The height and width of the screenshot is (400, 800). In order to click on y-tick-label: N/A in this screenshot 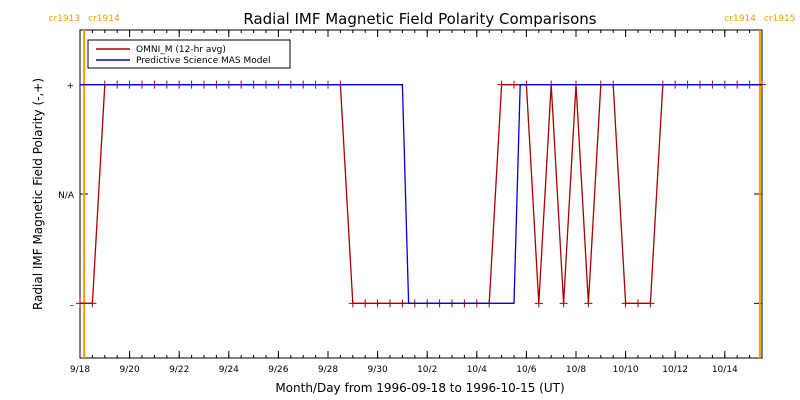, I will do `click(66, 196)`.